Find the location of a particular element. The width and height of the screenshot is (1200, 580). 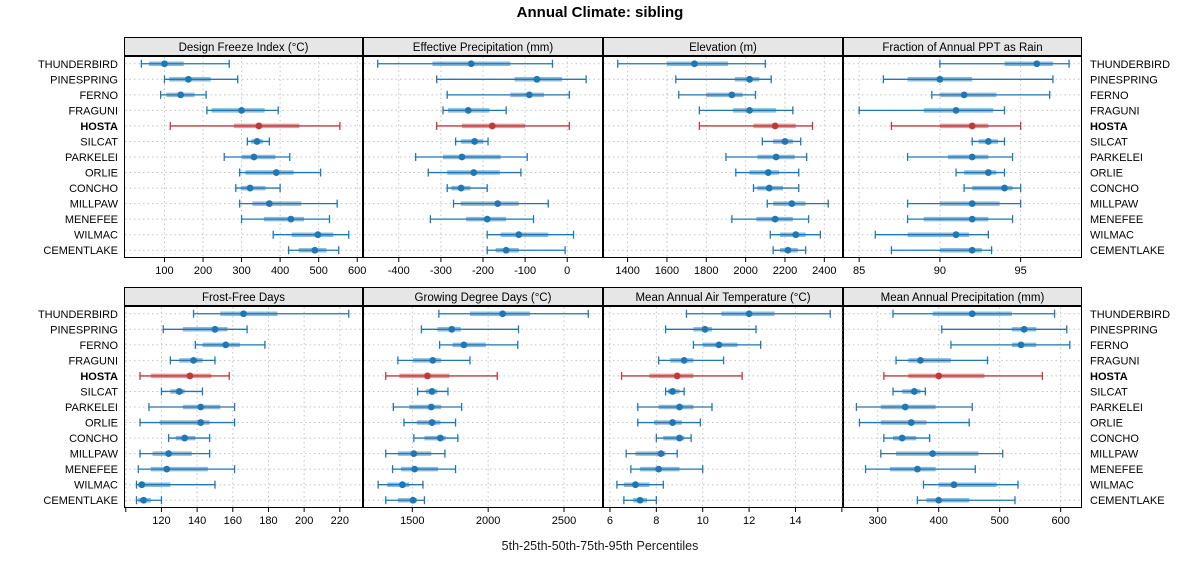

site-label-right: HOSTA is located at coordinates (1109, 377).